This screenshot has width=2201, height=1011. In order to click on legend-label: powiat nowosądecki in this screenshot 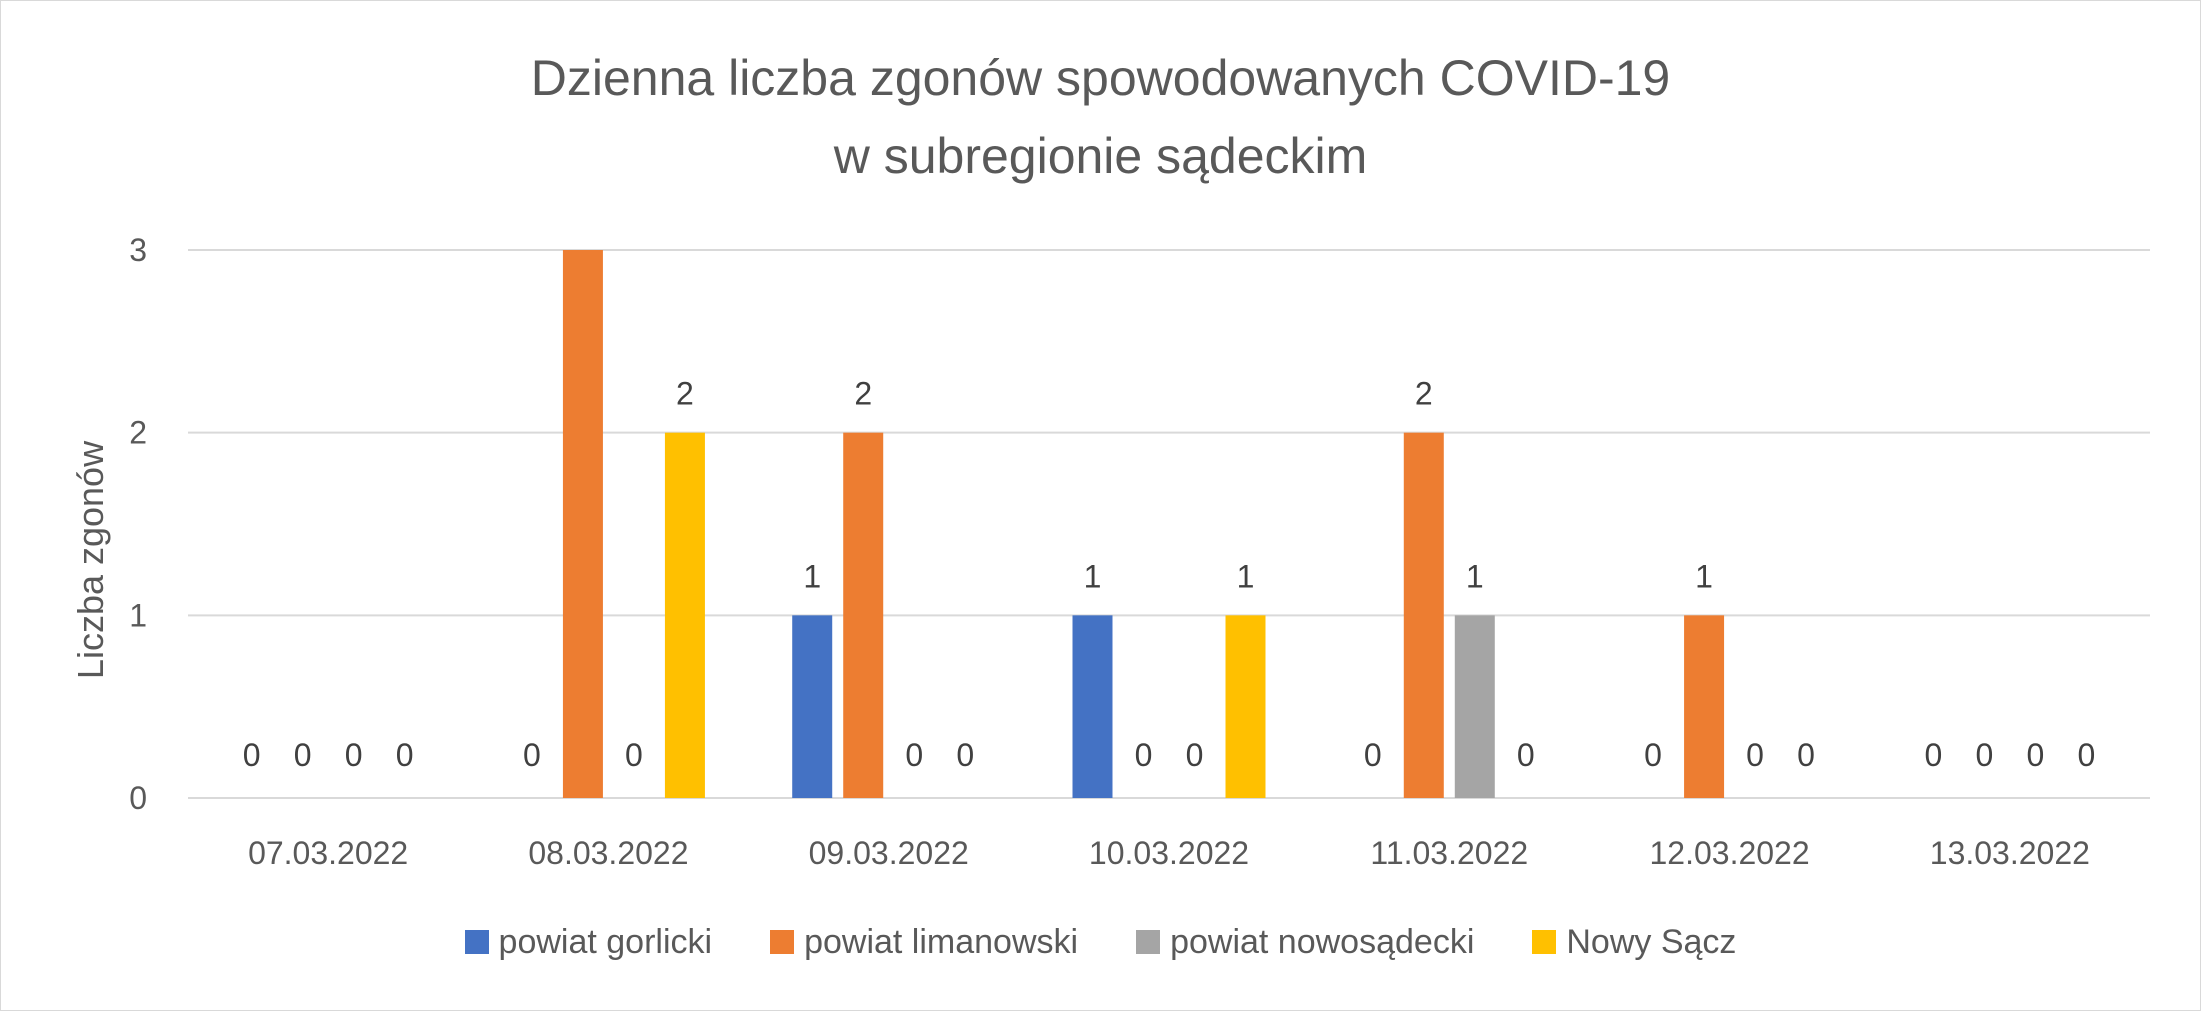, I will do `click(1322, 942)`.